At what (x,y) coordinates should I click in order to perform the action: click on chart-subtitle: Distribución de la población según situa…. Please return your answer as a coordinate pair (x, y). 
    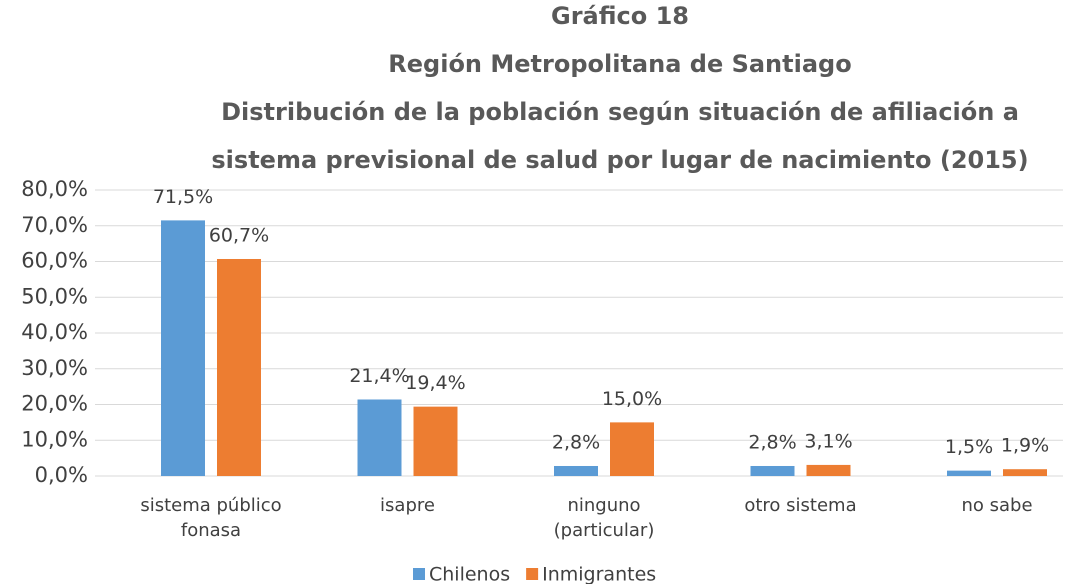
    Looking at the image, I should click on (620, 112).